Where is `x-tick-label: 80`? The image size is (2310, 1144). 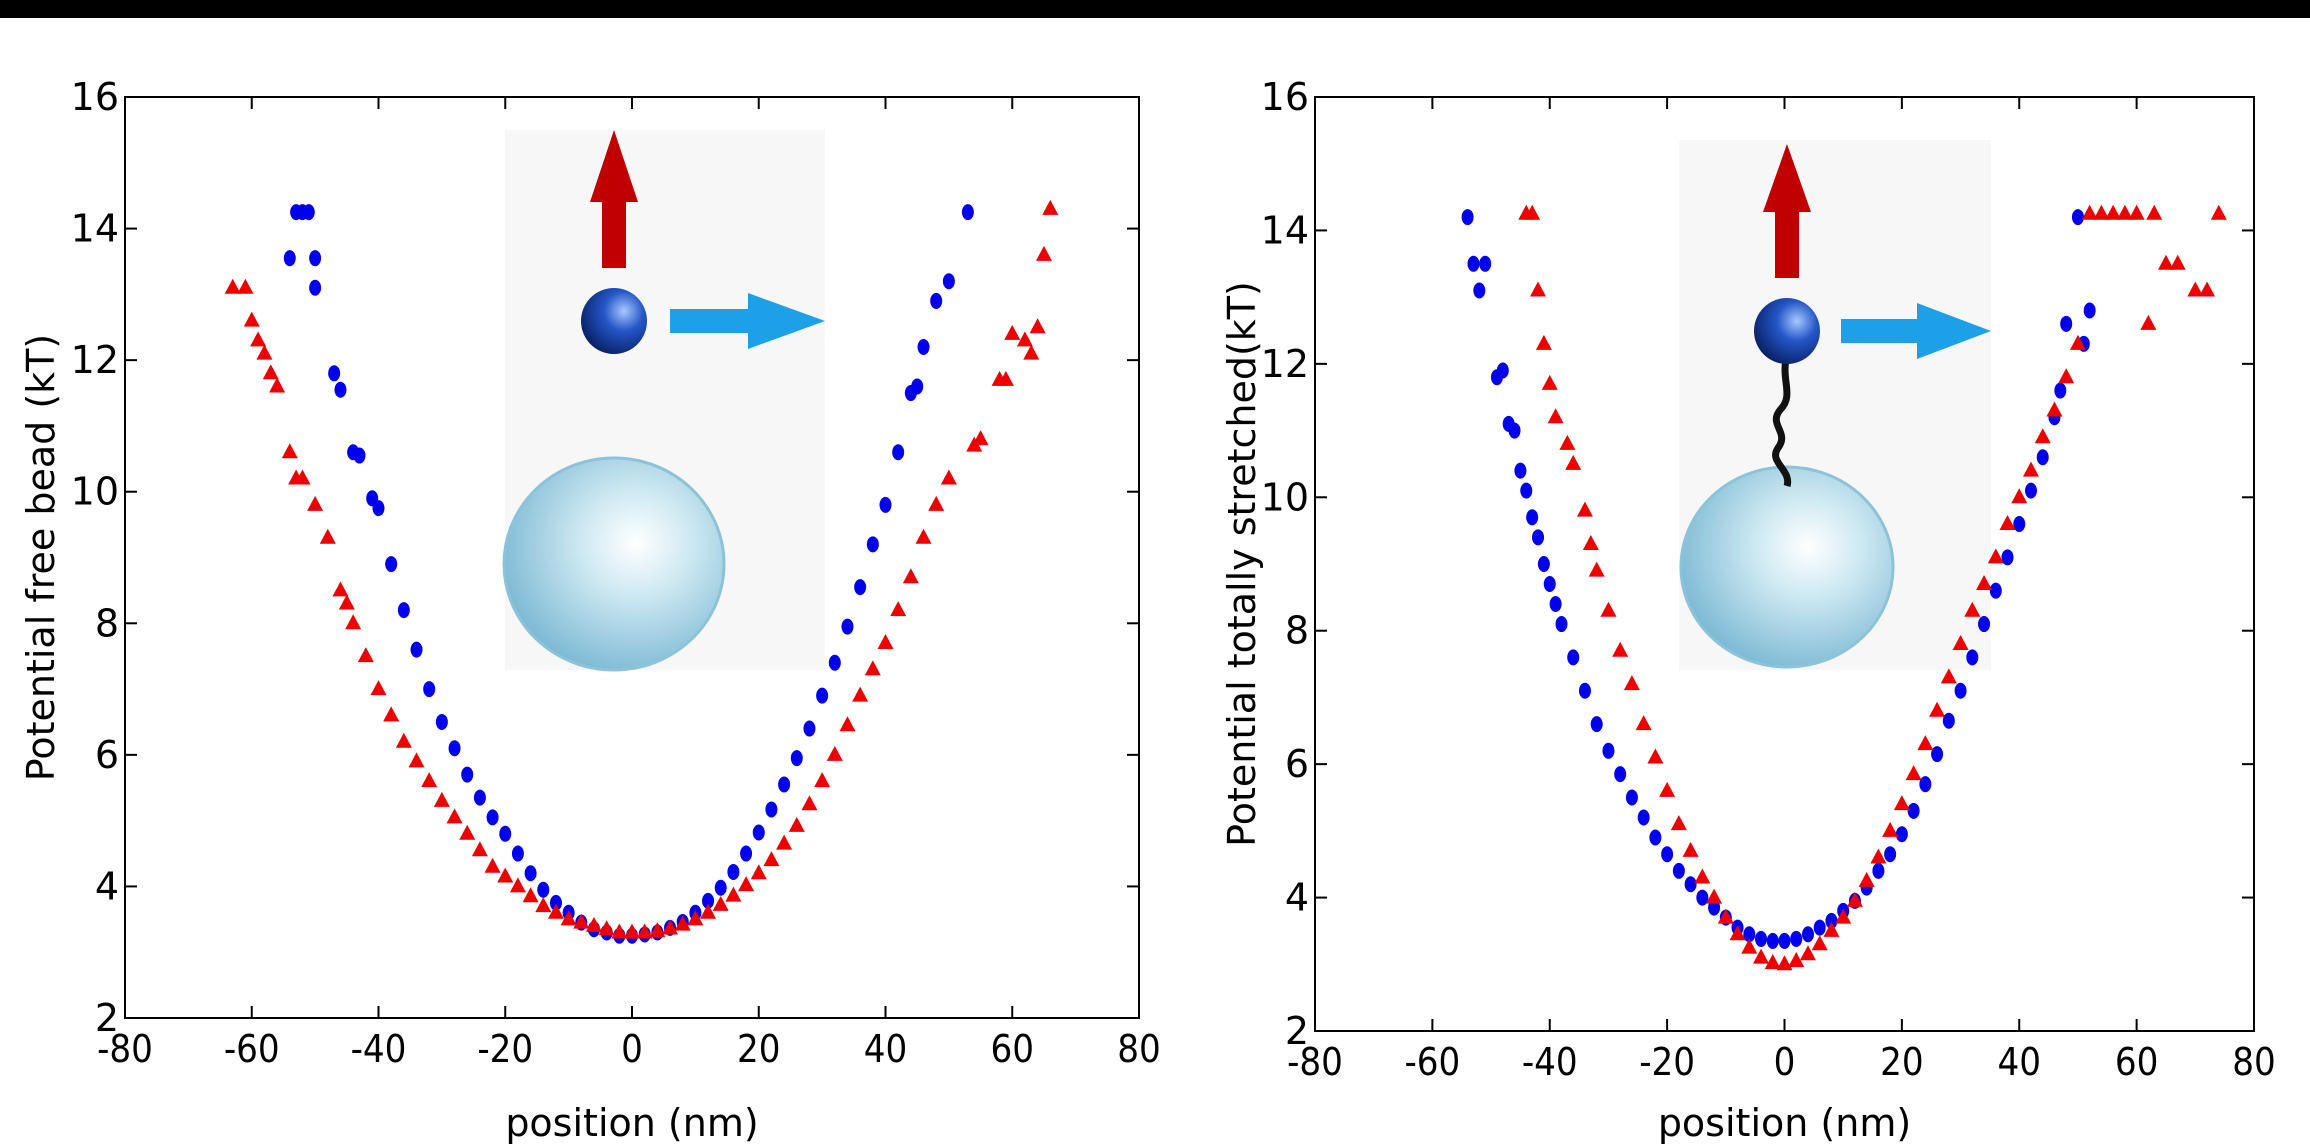
x-tick-label: 80 is located at coordinates (1139, 1049).